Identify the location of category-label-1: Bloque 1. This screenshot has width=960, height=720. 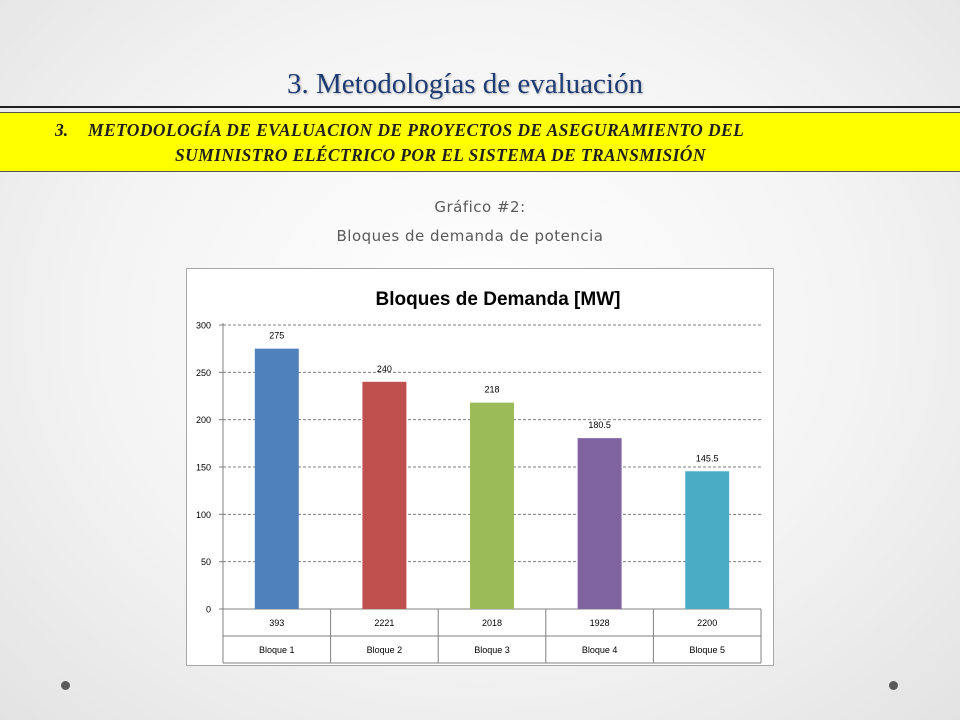
(277, 650).